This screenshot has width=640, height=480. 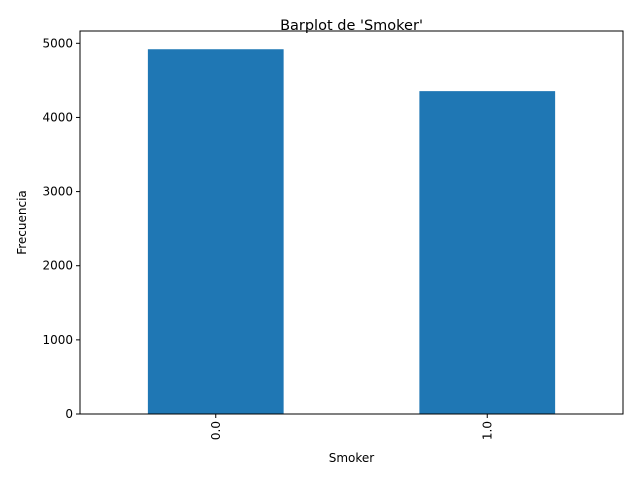 I want to click on y-tick-label-4000: 4000, so click(x=57, y=117).